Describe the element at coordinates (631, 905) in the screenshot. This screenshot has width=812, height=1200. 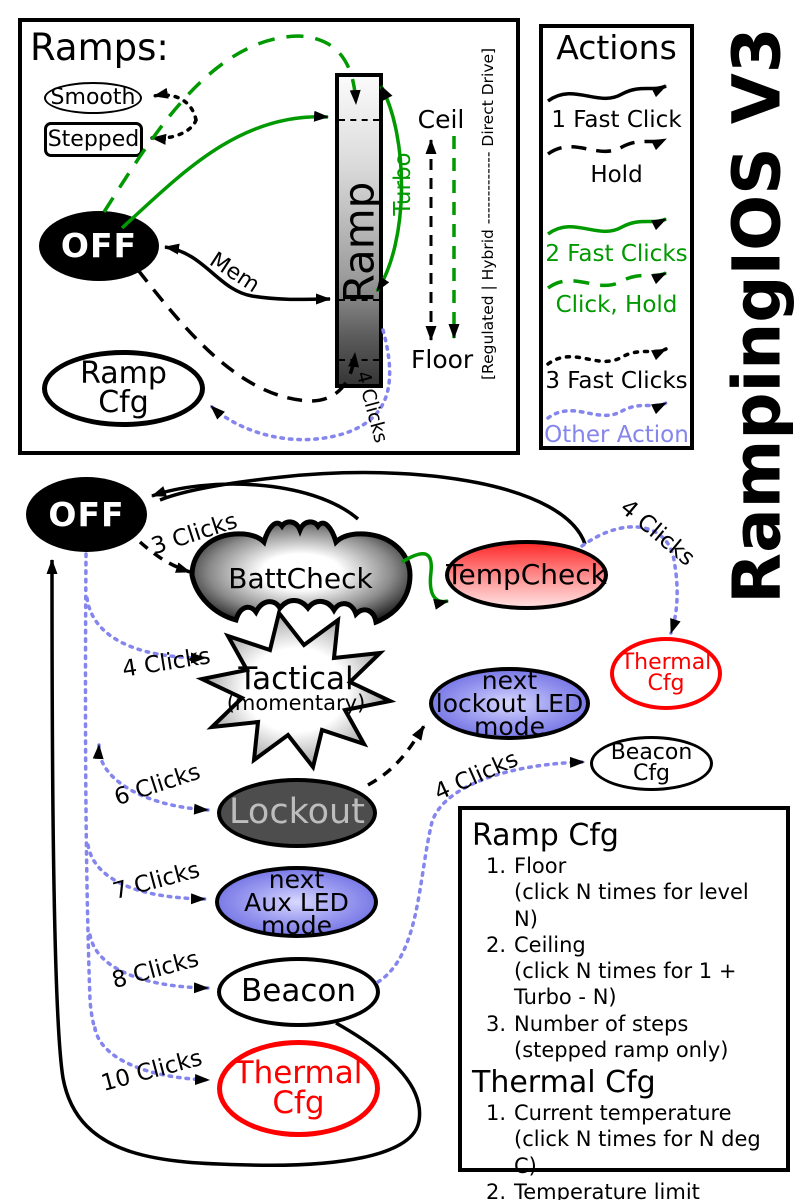
I see `s: (click N times for level N)` at that location.